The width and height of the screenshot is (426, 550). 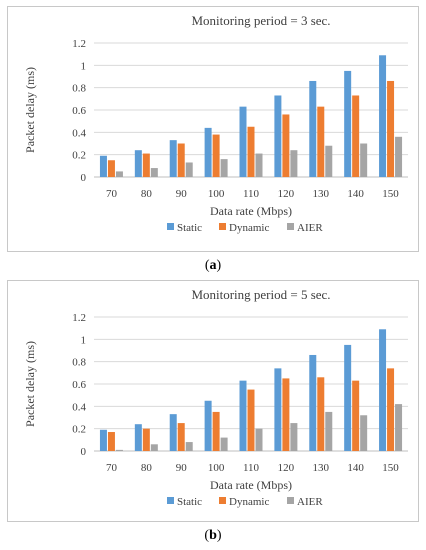 I want to click on caption-a-letter: a, so click(x=213, y=265).